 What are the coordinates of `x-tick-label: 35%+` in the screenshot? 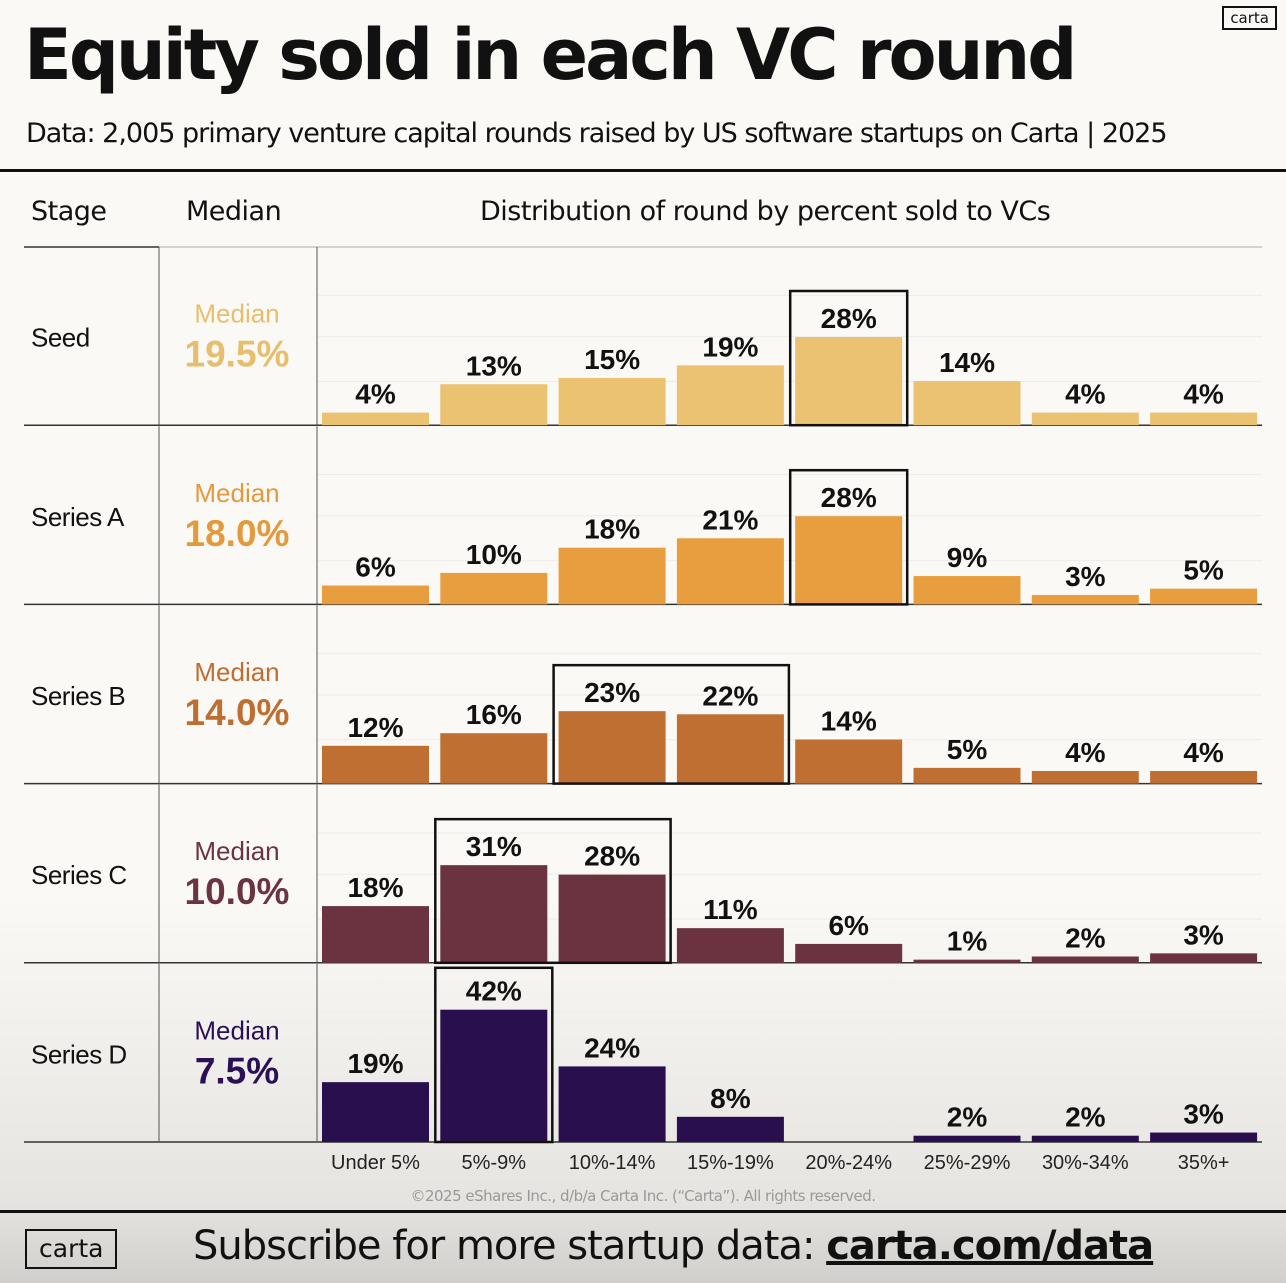 It's located at (1204, 1163).